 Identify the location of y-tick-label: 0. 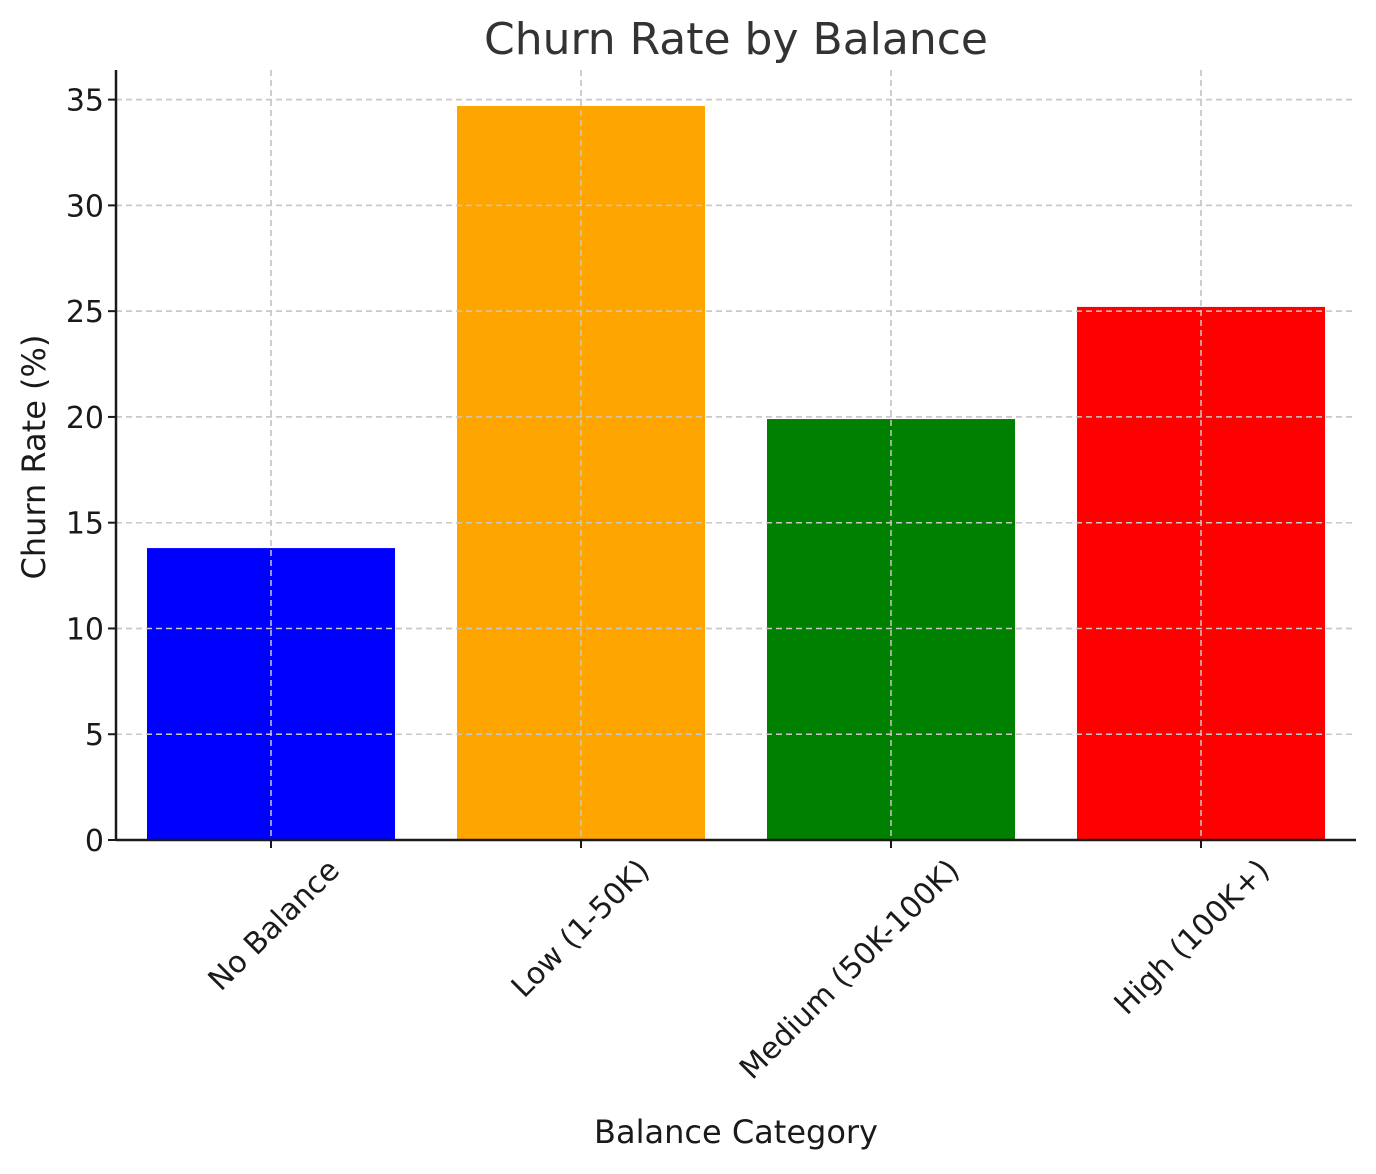
(94, 841).